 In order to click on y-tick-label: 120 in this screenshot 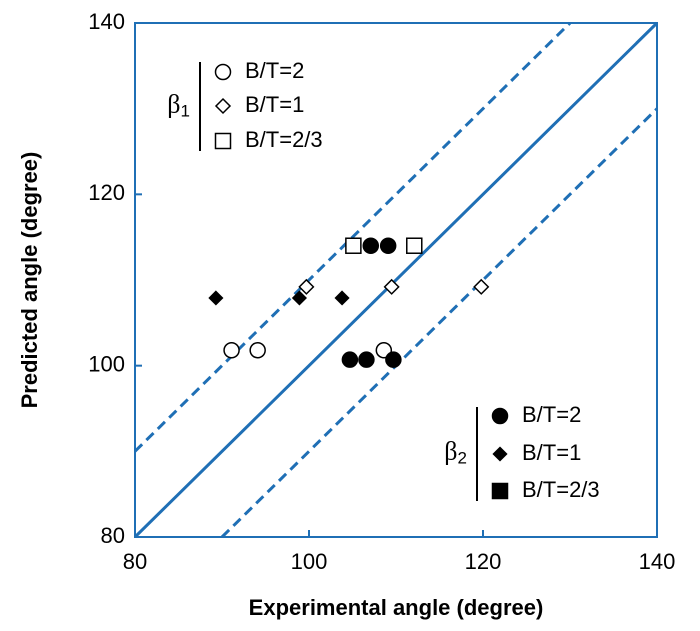, I will do `click(106, 192)`.